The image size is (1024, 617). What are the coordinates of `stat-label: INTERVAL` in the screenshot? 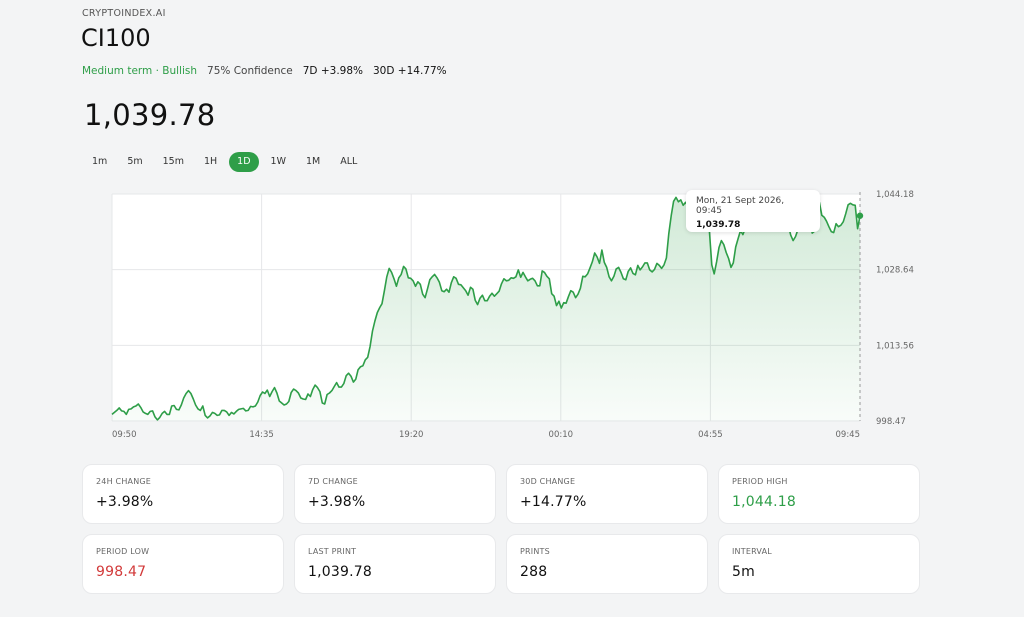 It's located at (752, 551).